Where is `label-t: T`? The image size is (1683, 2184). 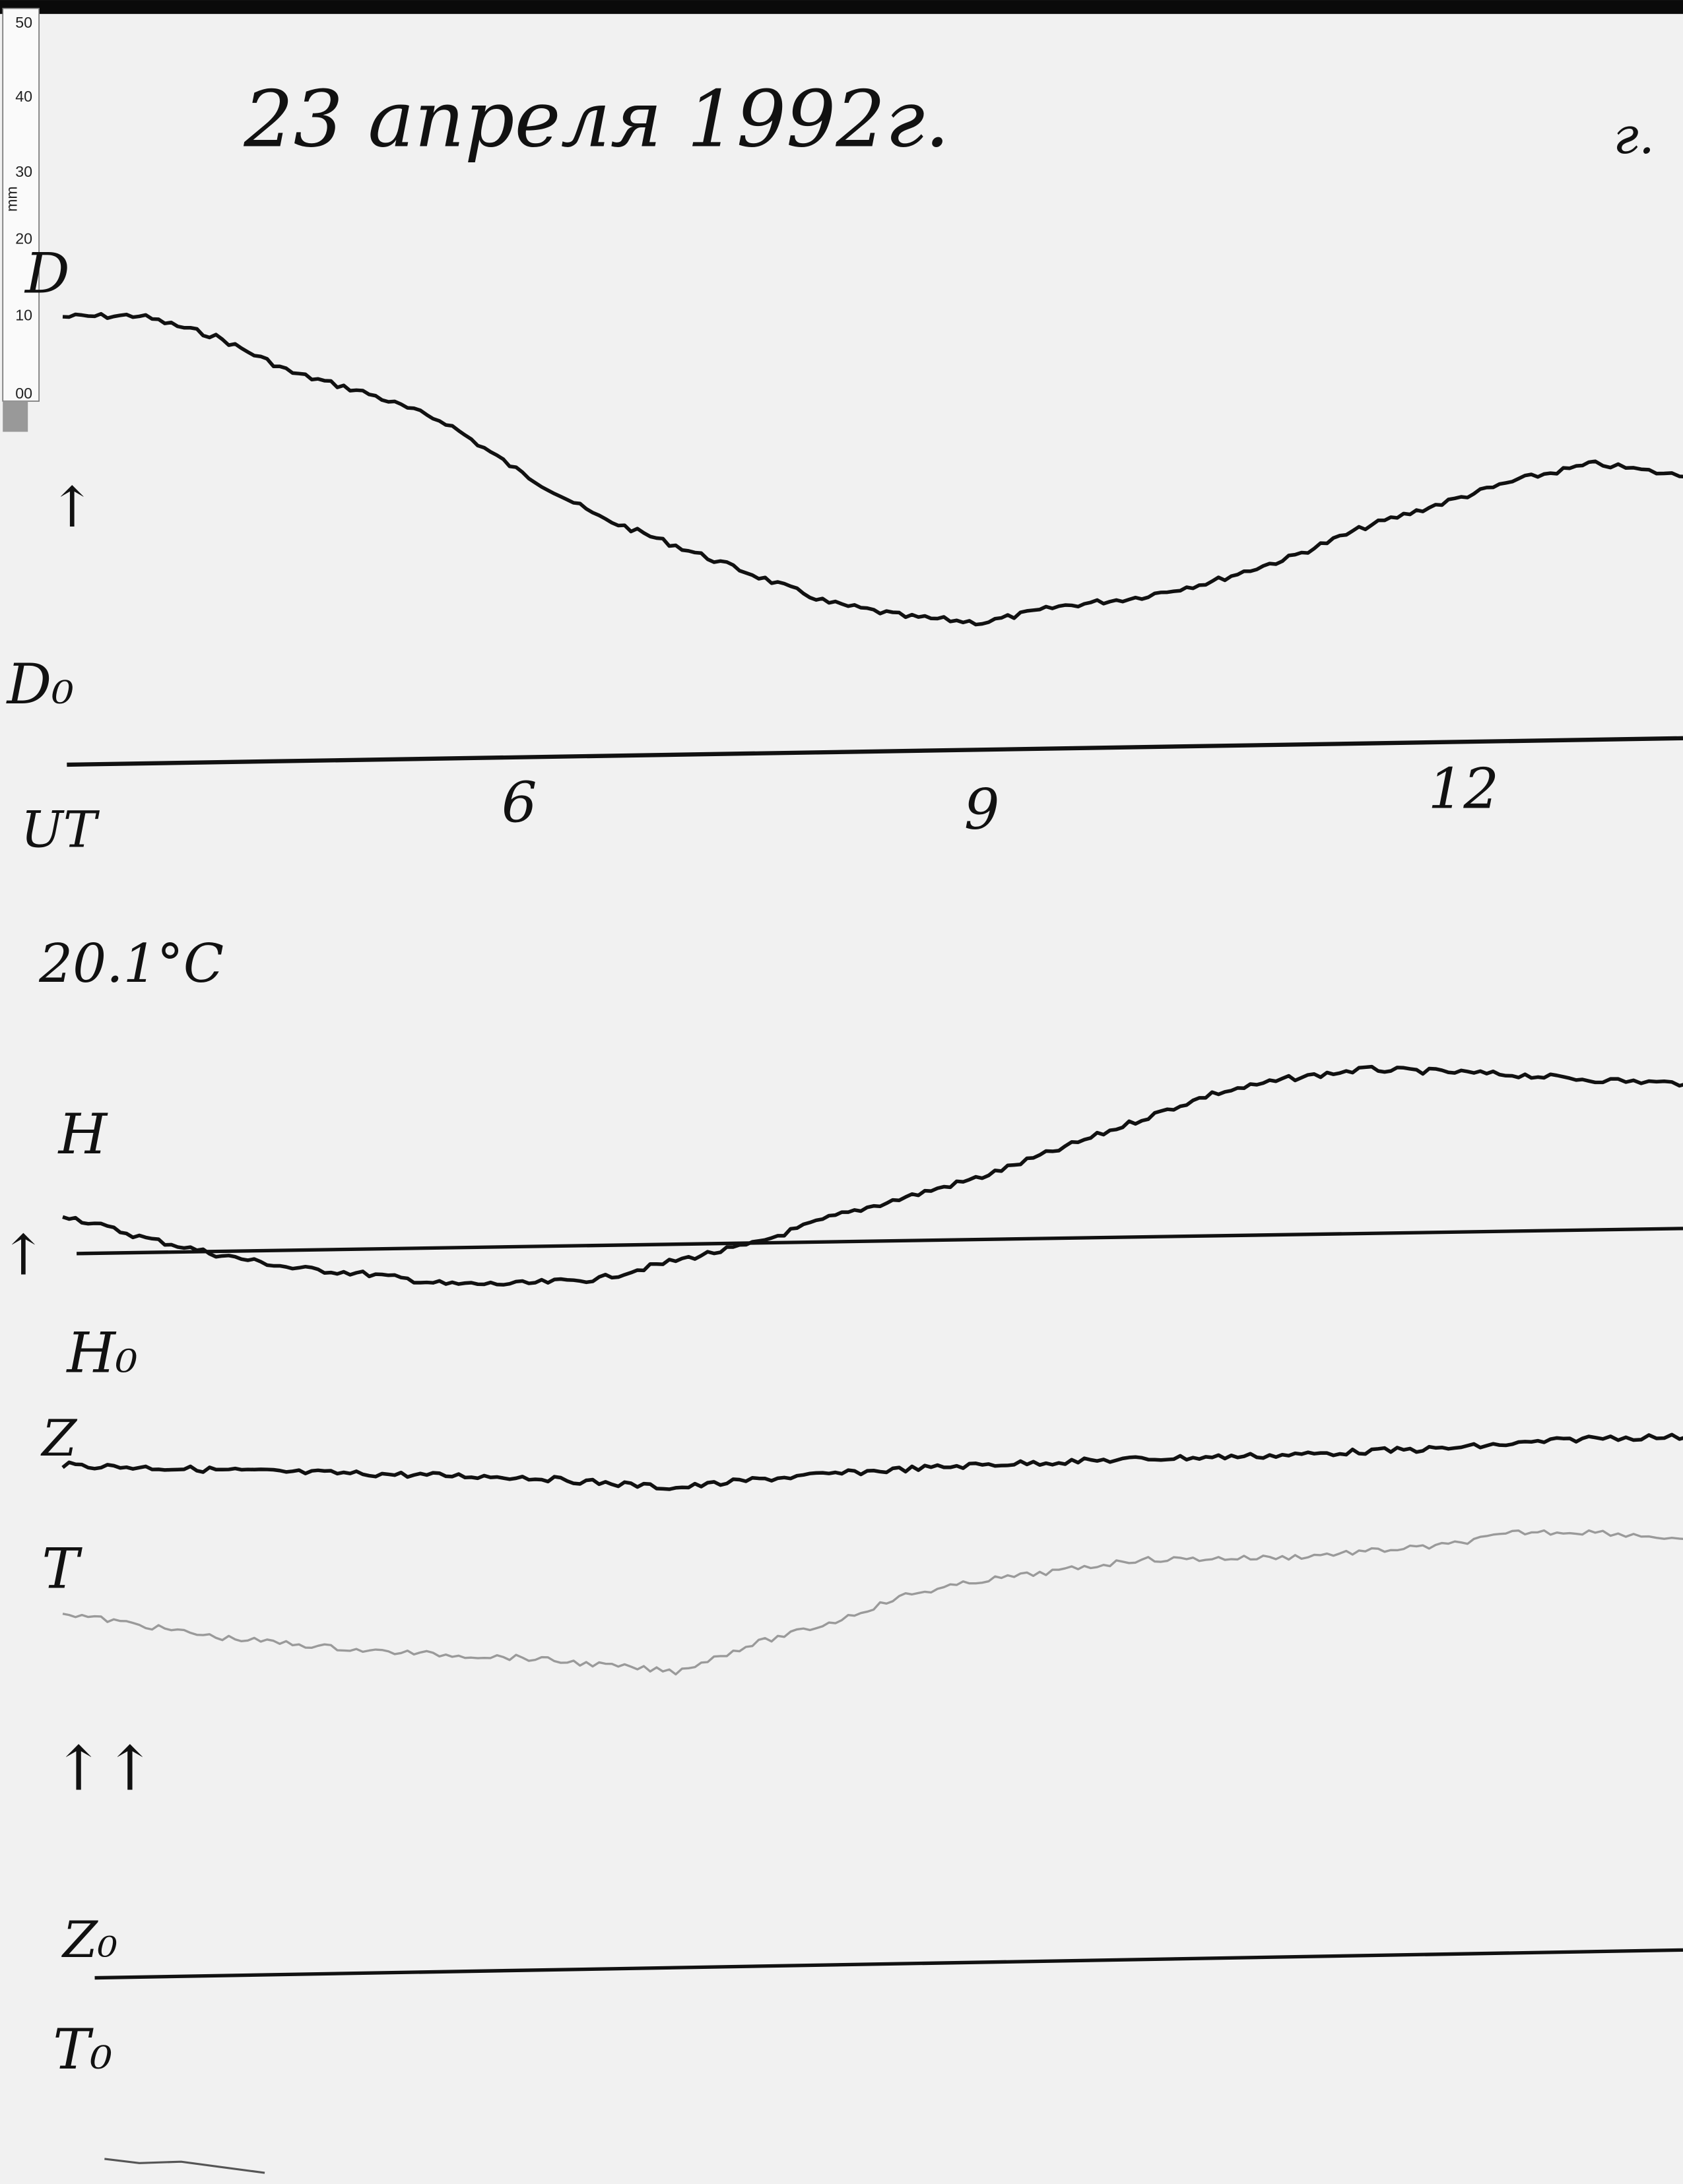 label-t: T is located at coordinates (62, 1568).